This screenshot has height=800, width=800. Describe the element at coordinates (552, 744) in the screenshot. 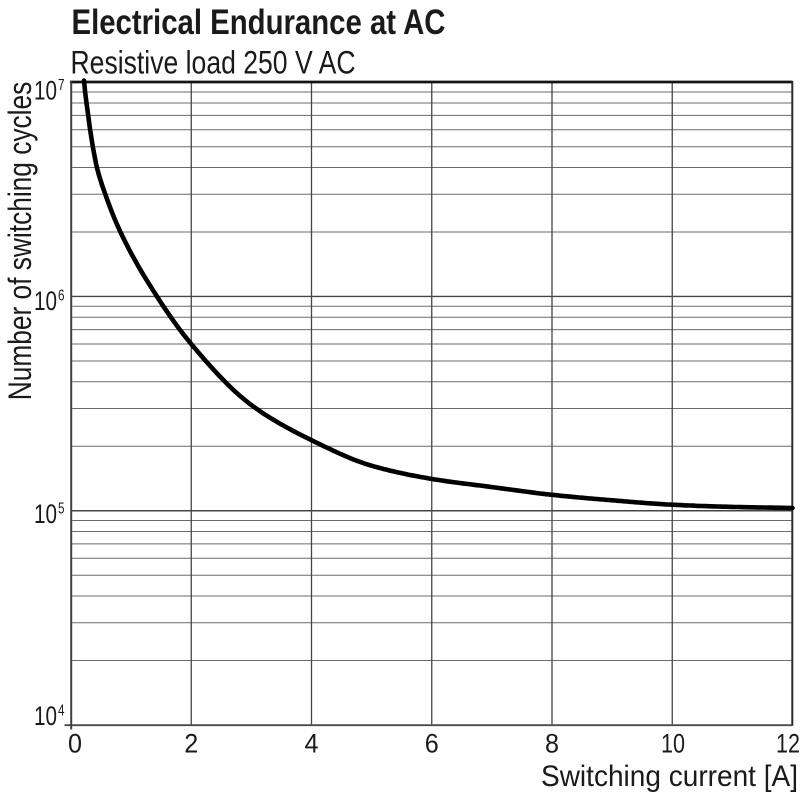

I see `svg-text: 8` at that location.